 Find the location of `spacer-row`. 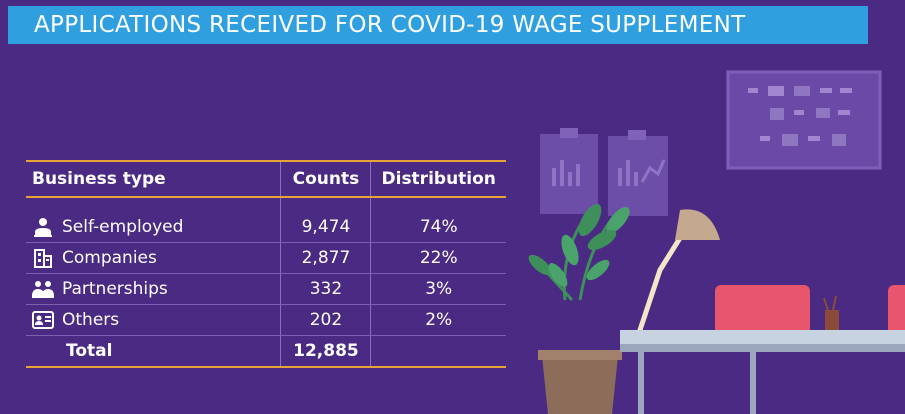

spacer-row is located at coordinates (266, 204).